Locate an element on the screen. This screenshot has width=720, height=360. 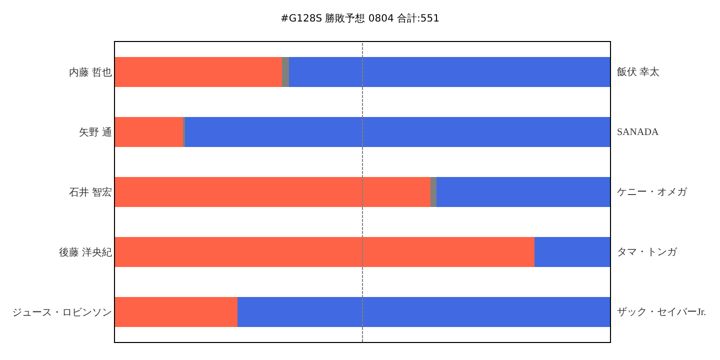
text: 飯伏 幸太 is located at coordinates (638, 72).